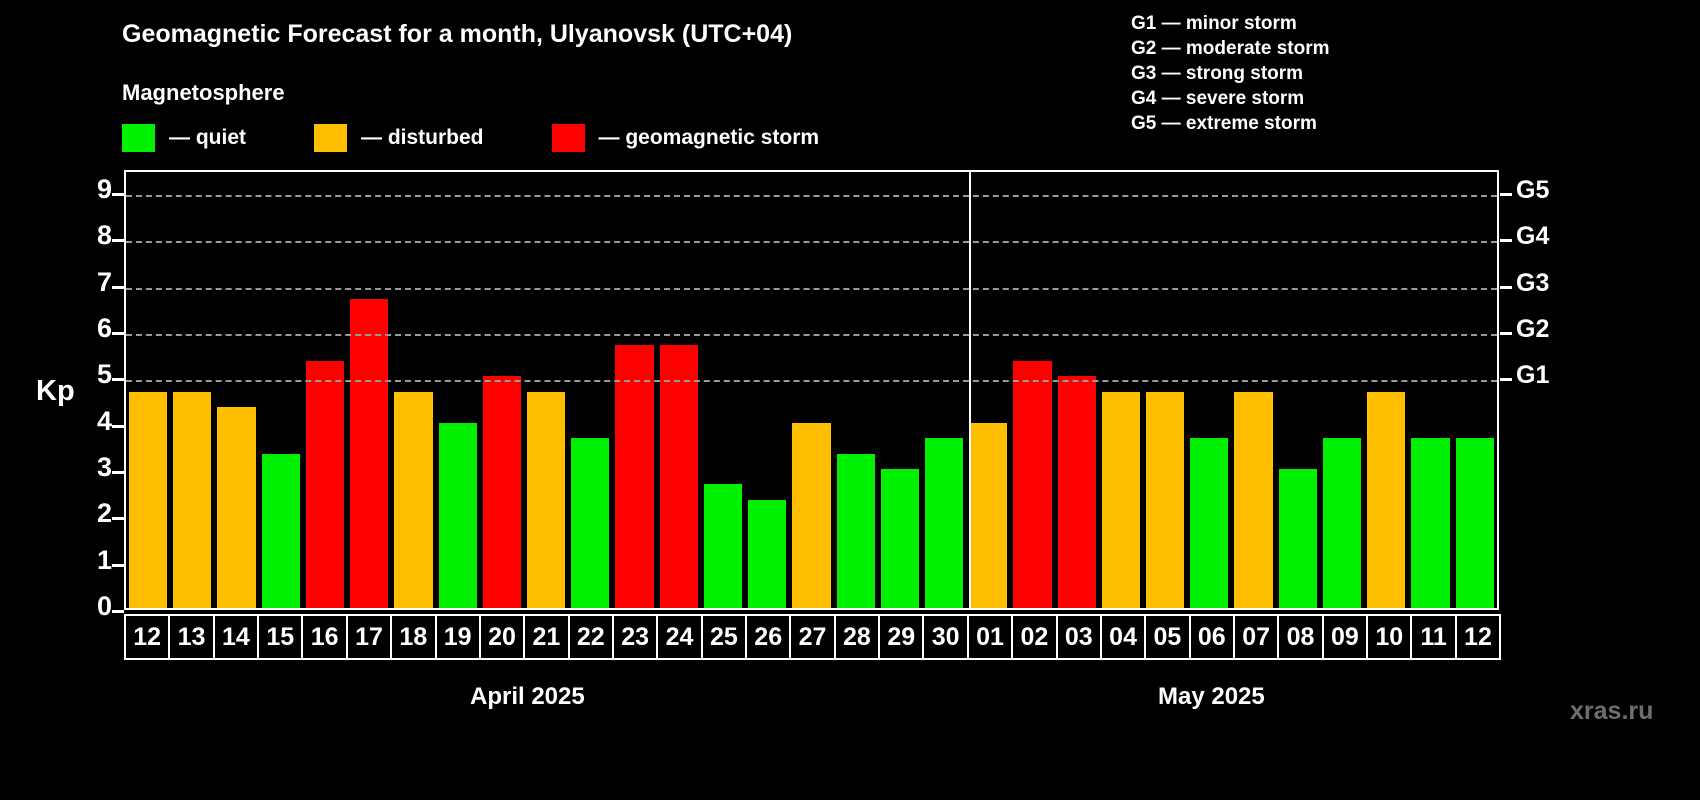 Image resolution: width=1700 pixels, height=800 pixels. Describe the element at coordinates (330, 138) in the screenshot. I see `legend-swatch-disturbed` at that location.